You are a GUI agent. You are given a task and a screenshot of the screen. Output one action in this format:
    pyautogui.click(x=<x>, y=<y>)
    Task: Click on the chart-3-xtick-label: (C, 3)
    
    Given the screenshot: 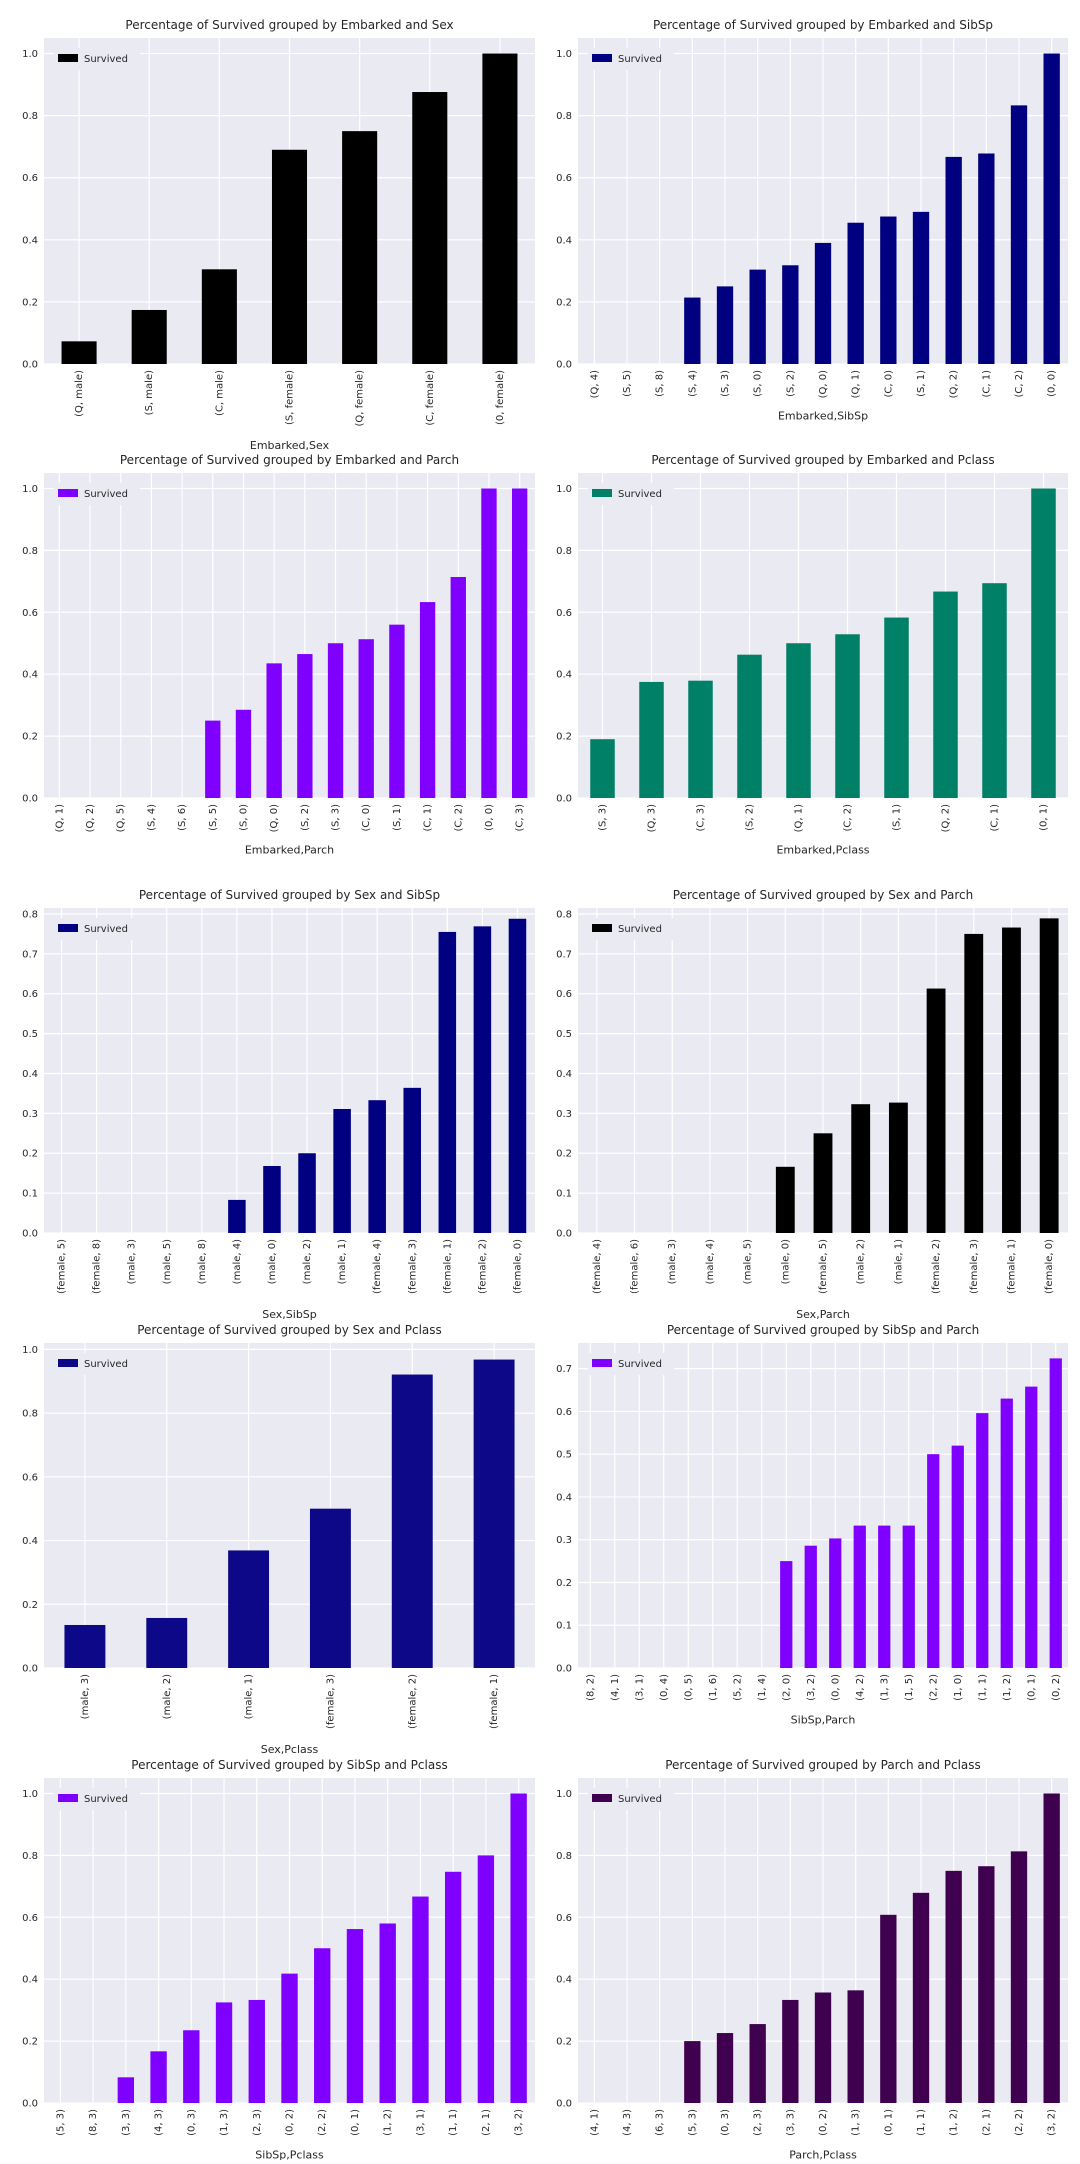 What is the action you would take?
    pyautogui.click(x=520, y=818)
    